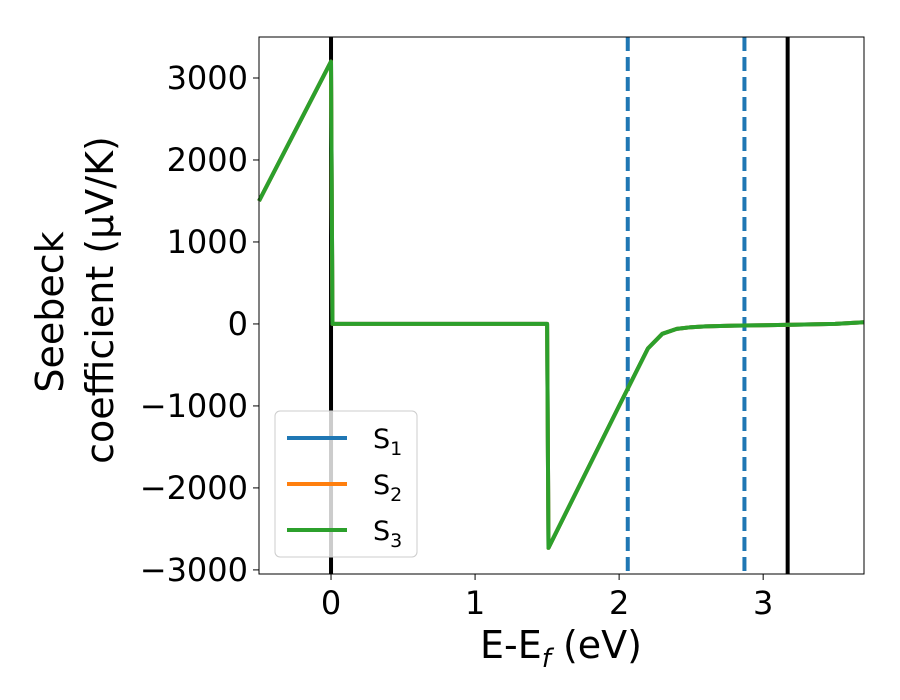 Image resolution: width=900 pixels, height=700 pixels. What do you see at coordinates (194, 406) in the screenshot?
I see `y-tick-label: −1000` at bounding box center [194, 406].